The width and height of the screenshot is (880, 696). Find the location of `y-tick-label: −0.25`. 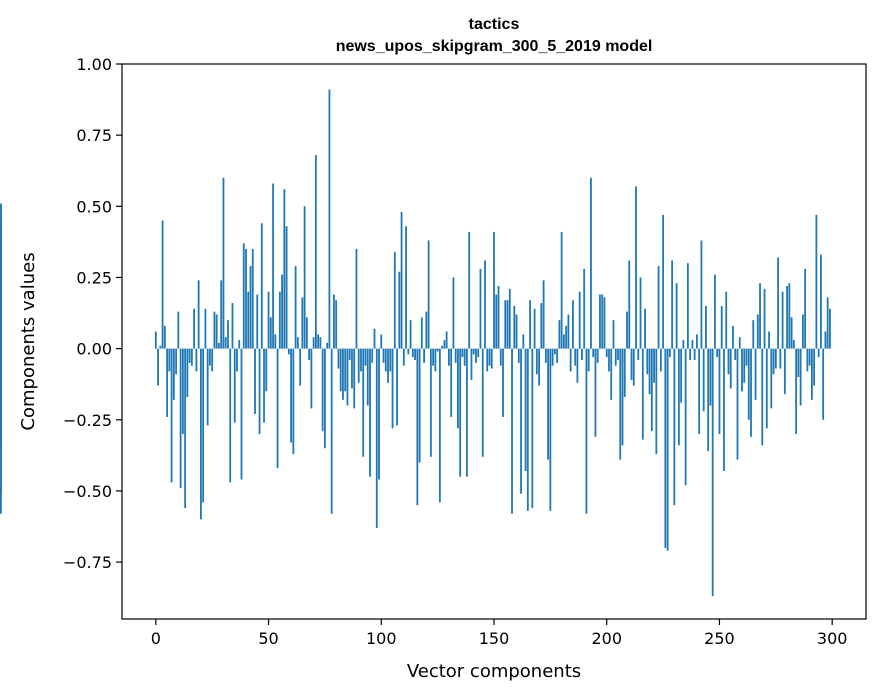

y-tick-label: −0.25 is located at coordinates (87, 420).